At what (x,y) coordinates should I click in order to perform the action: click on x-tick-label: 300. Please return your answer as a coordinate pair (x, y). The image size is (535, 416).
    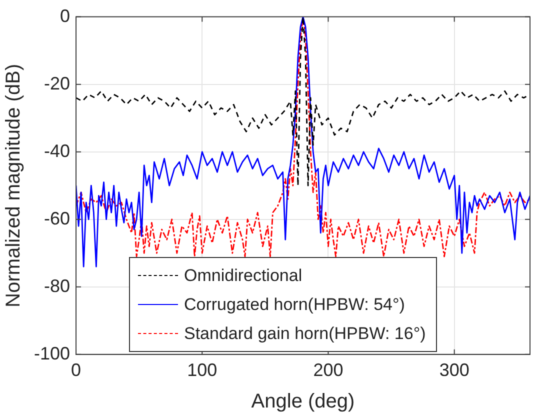
    Looking at the image, I should click on (454, 370).